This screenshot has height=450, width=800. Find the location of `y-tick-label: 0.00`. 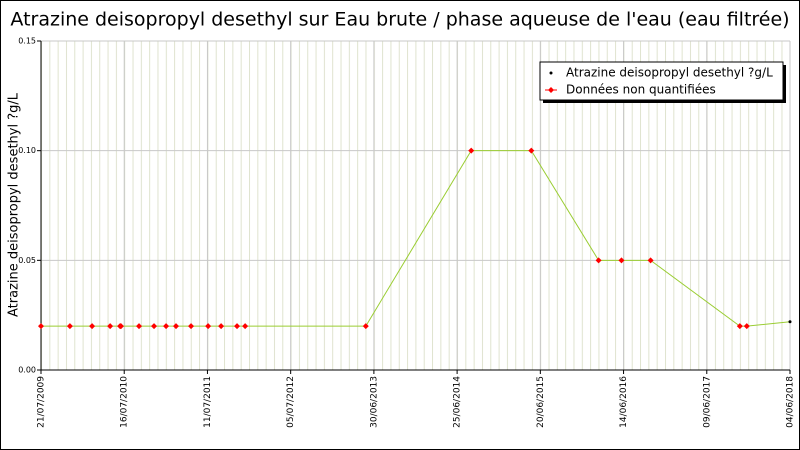

y-tick-label: 0.00 is located at coordinates (27, 370).